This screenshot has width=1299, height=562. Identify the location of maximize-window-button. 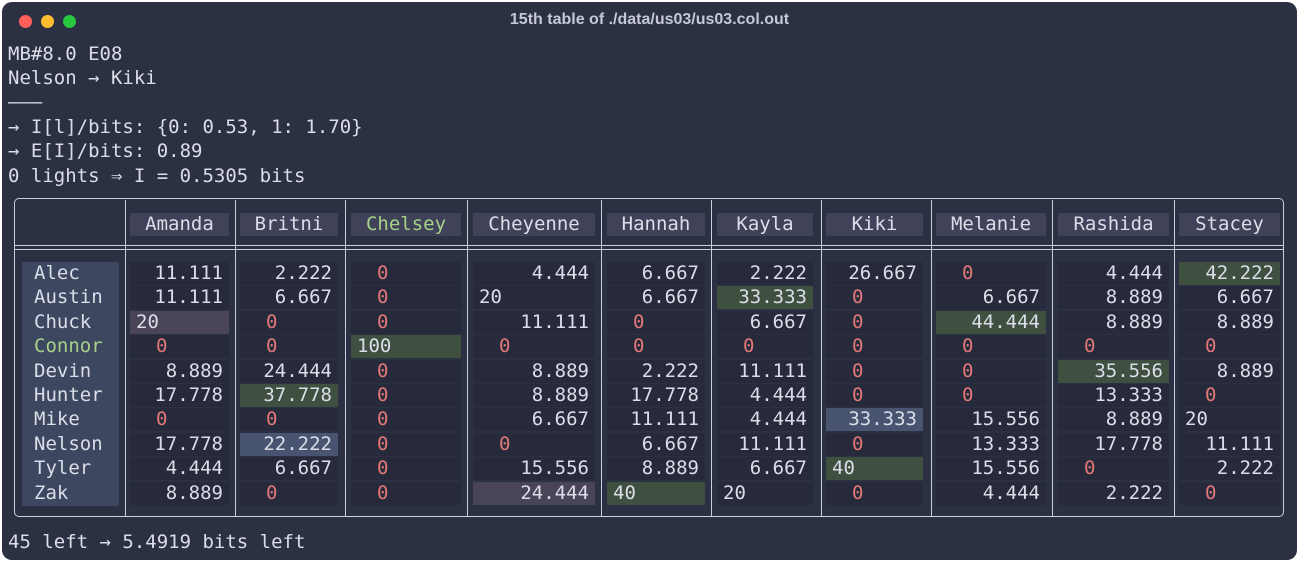
(69, 21).